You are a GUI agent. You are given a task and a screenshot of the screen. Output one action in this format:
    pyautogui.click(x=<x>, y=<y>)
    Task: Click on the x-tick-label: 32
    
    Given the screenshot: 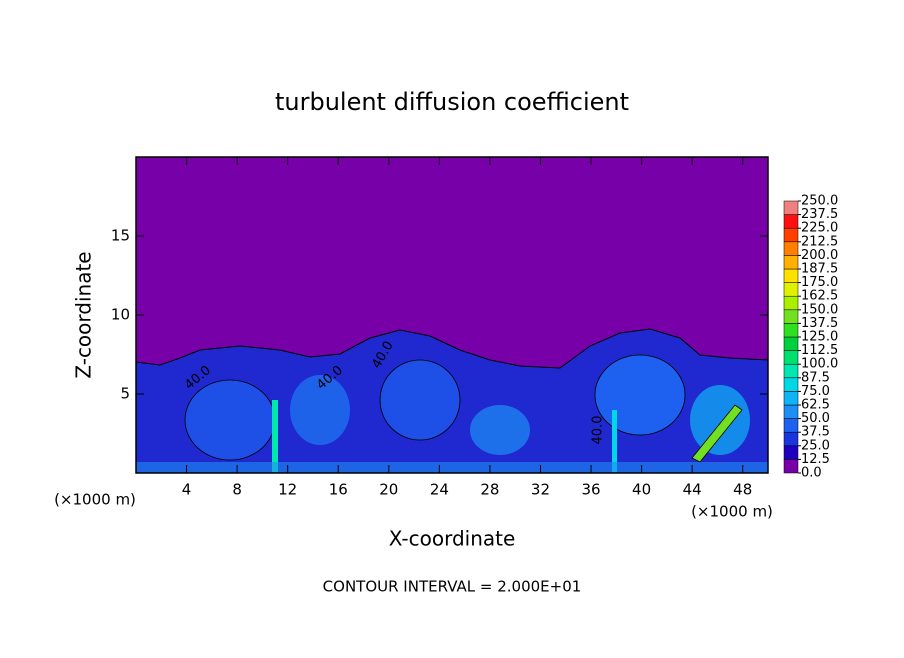 What is the action you would take?
    pyautogui.click(x=540, y=490)
    